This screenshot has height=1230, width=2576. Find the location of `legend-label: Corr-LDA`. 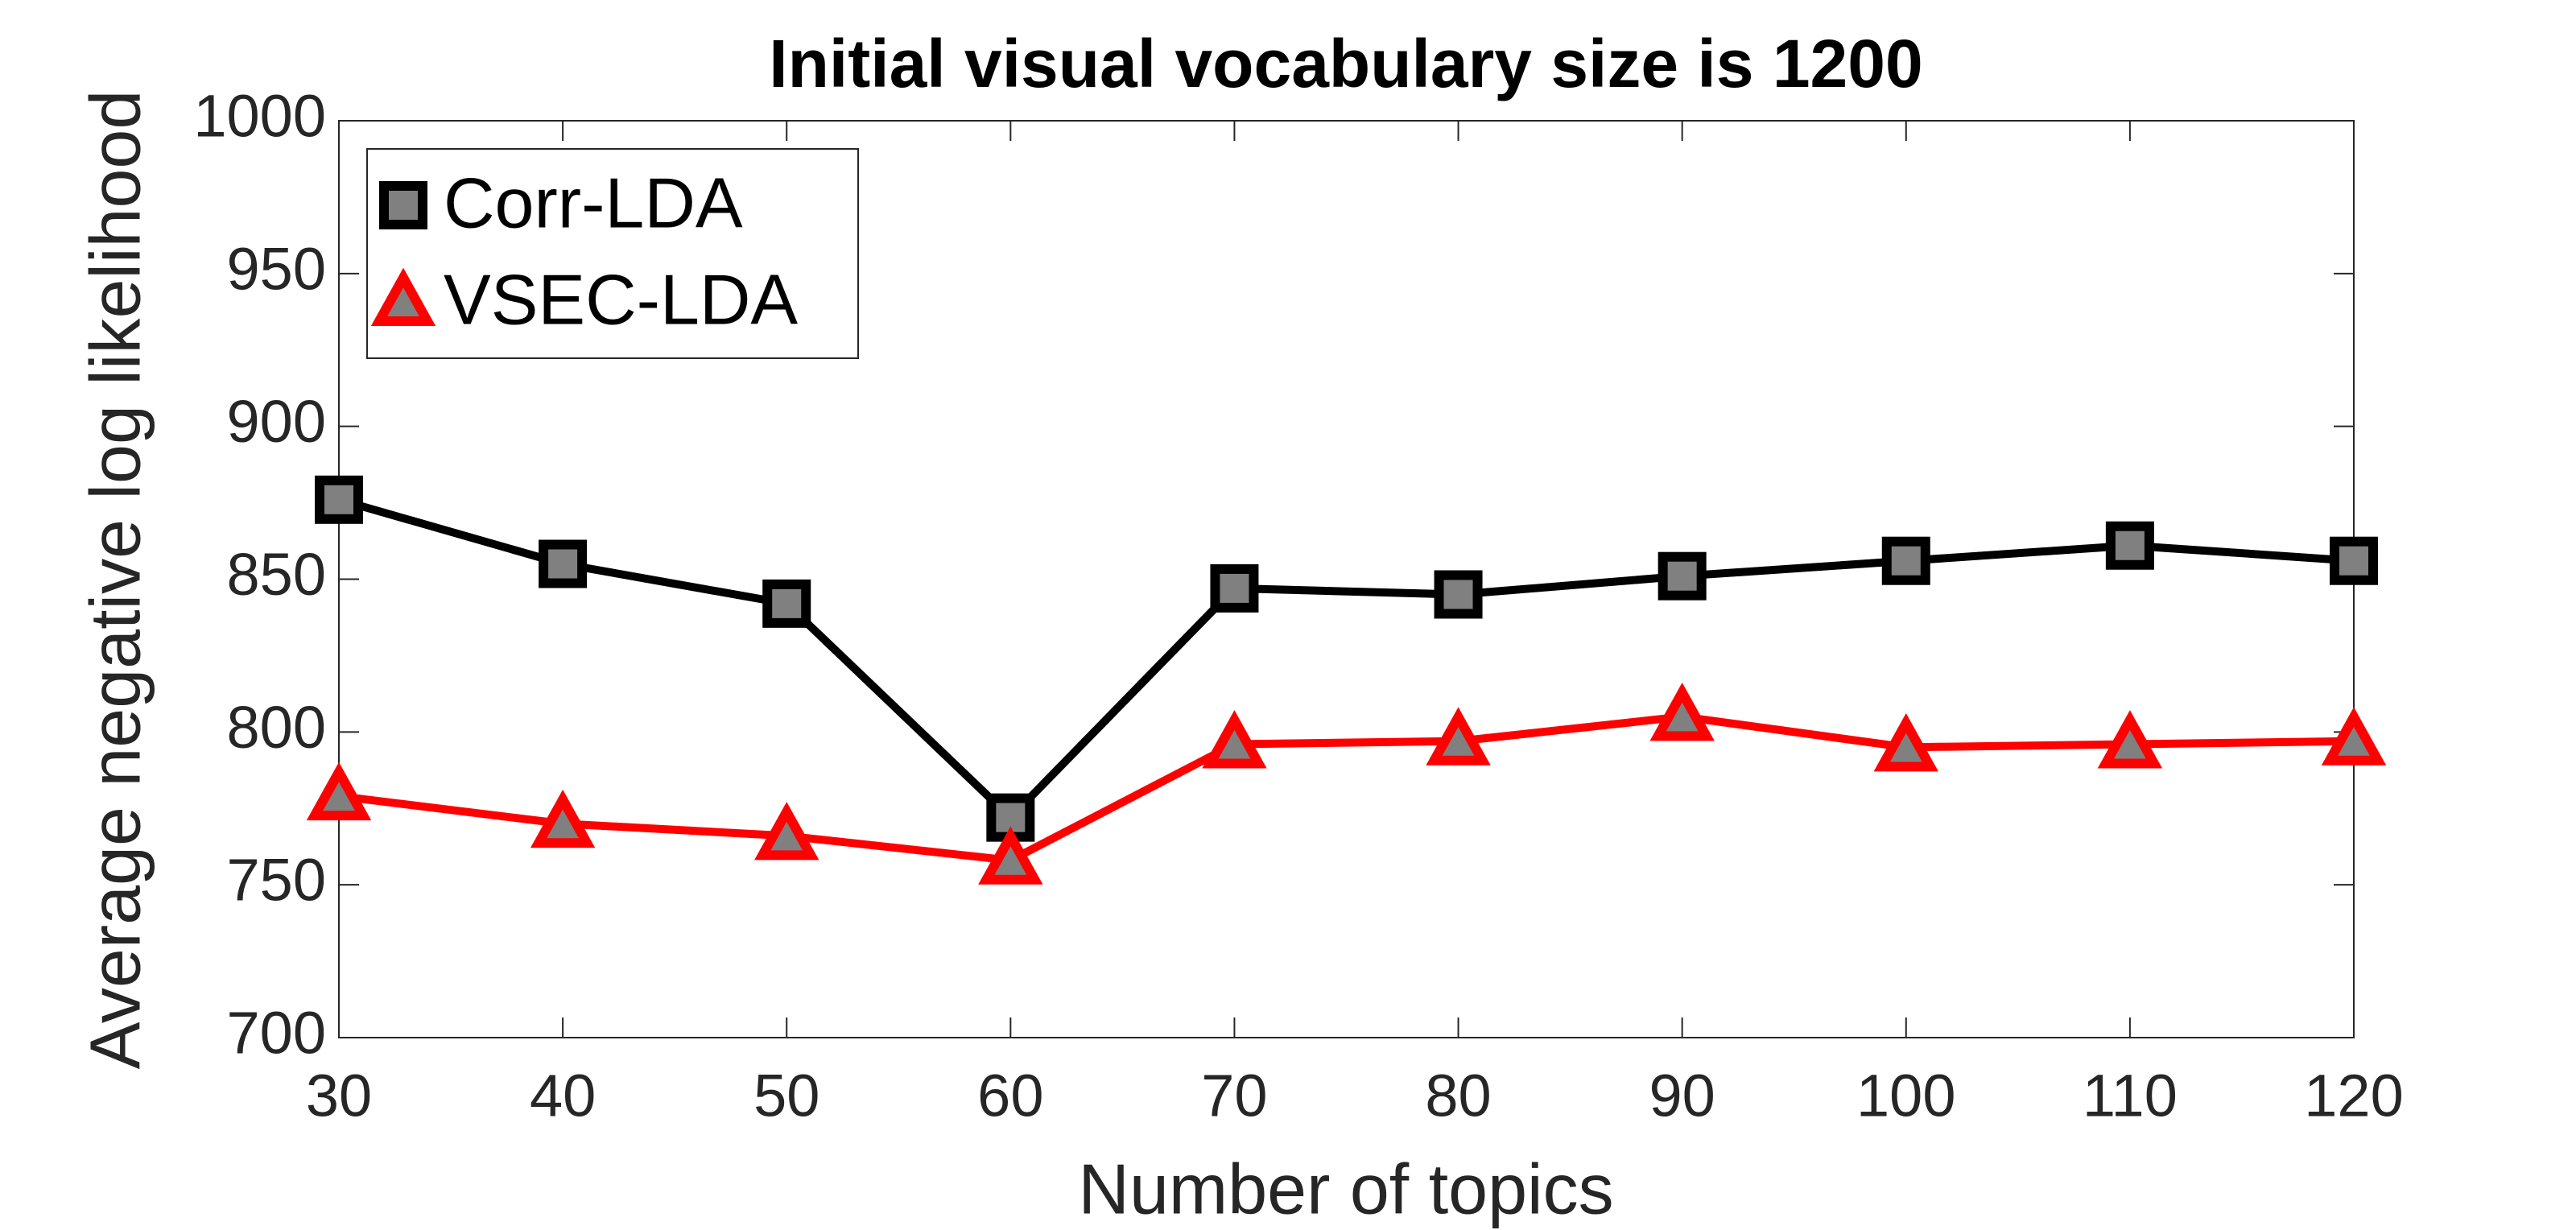

legend-label: Corr-LDA is located at coordinates (593, 202).